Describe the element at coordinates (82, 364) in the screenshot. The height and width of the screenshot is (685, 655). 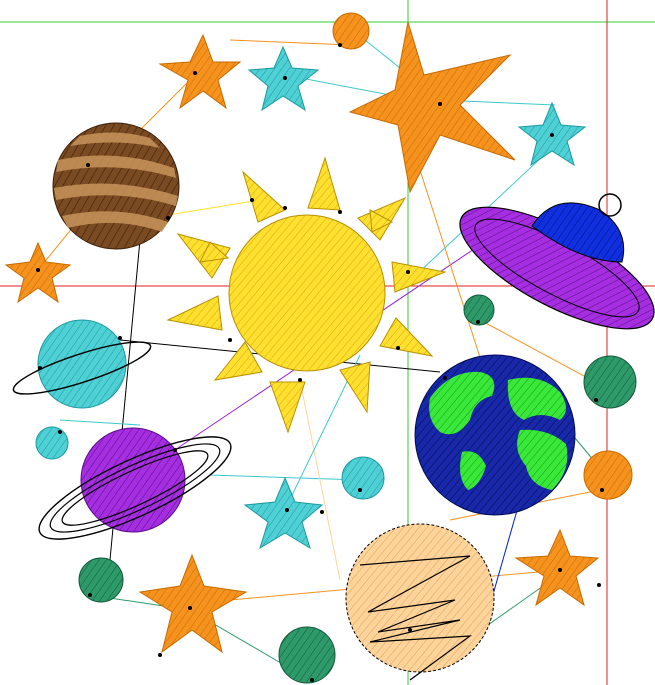
I see `cyan-ringed-planet` at that location.